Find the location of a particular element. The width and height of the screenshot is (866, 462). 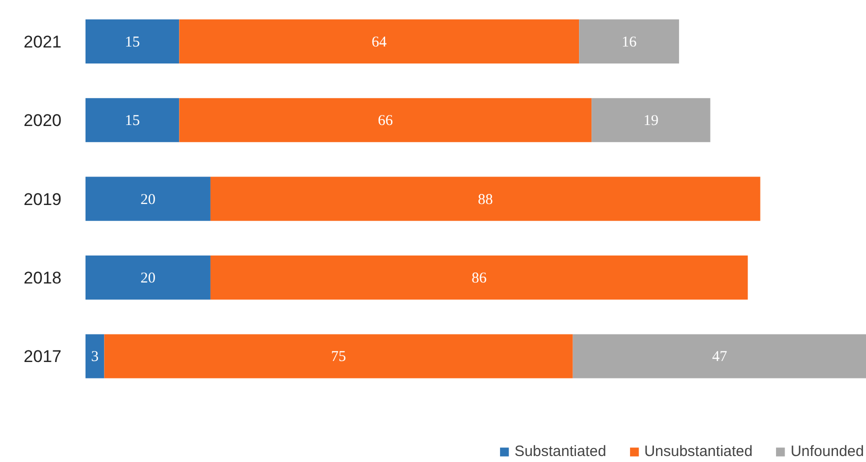

legend-label: Unfounded is located at coordinates (827, 451).